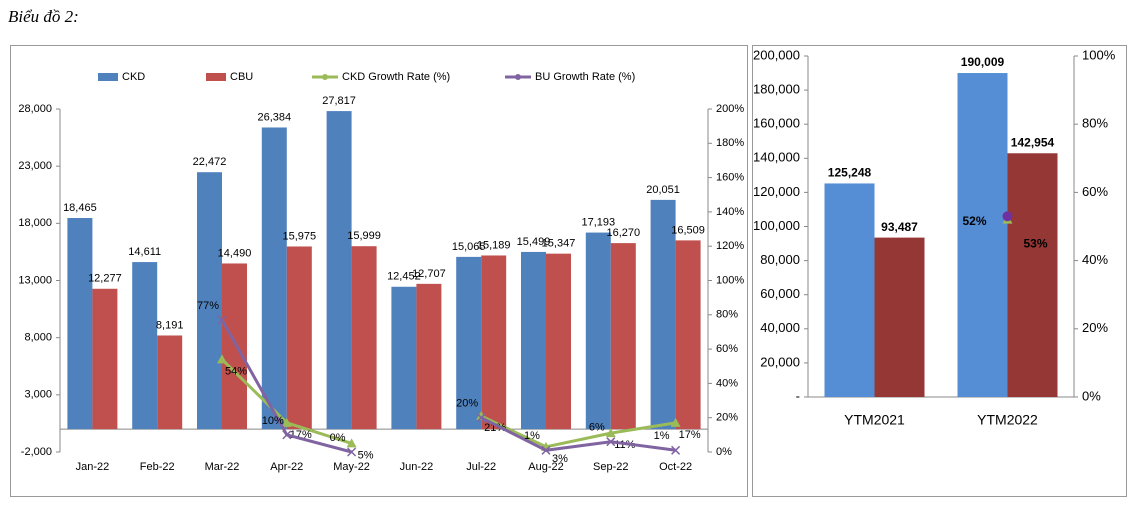  I want to click on value-label: 26,384, so click(274, 117).